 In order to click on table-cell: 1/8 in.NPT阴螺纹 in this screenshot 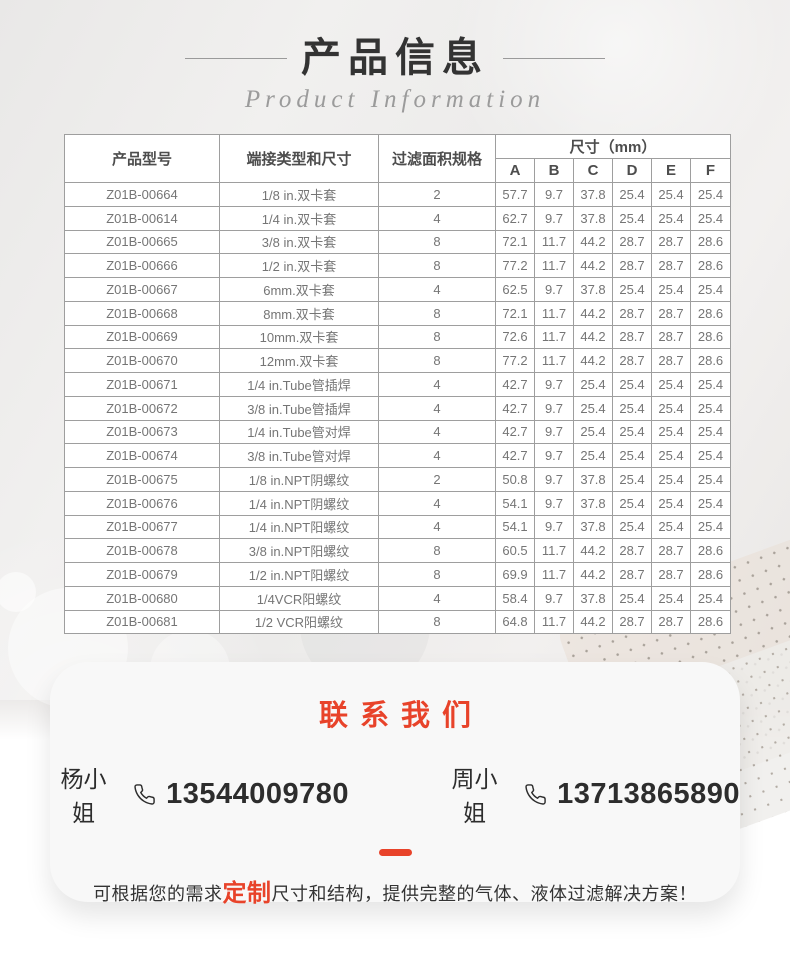, I will do `click(299, 479)`.